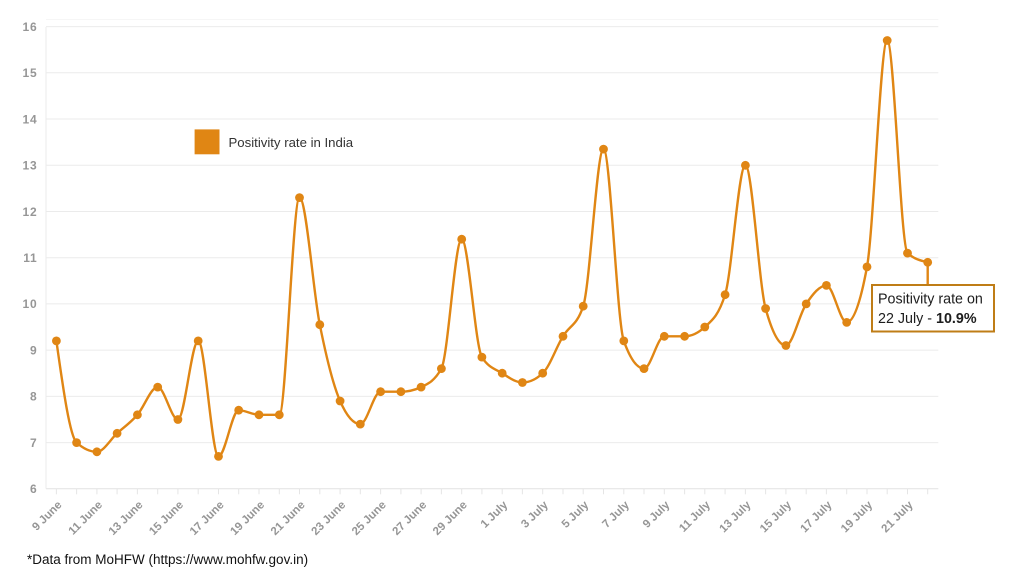  I want to click on svg-text: 9, so click(33, 350).